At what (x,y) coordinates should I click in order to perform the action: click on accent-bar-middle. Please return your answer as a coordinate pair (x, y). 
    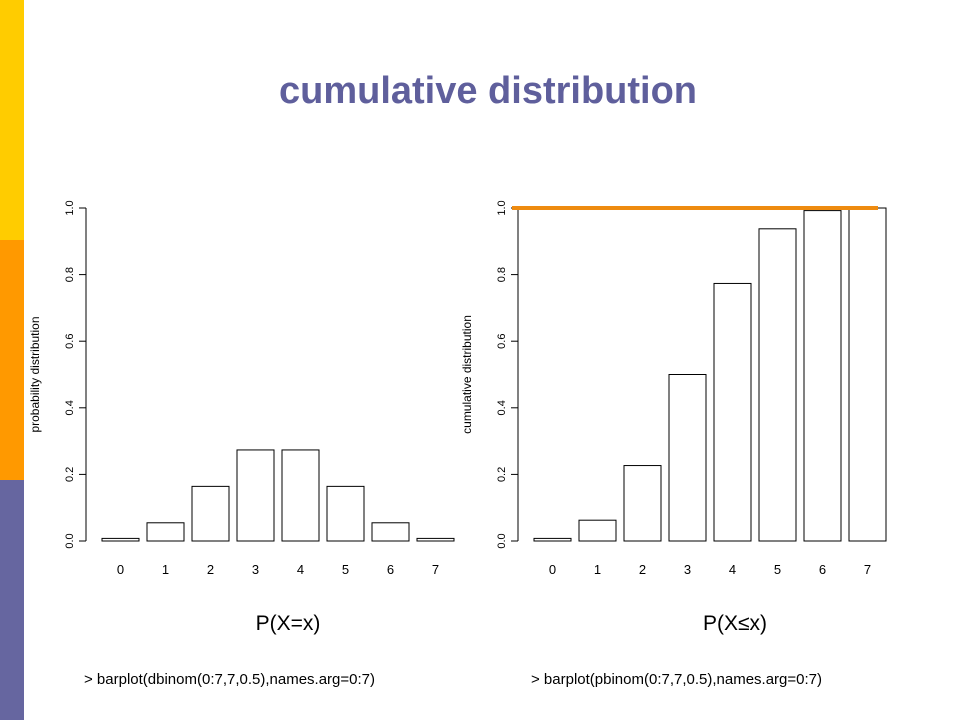
    Looking at the image, I should click on (12, 360).